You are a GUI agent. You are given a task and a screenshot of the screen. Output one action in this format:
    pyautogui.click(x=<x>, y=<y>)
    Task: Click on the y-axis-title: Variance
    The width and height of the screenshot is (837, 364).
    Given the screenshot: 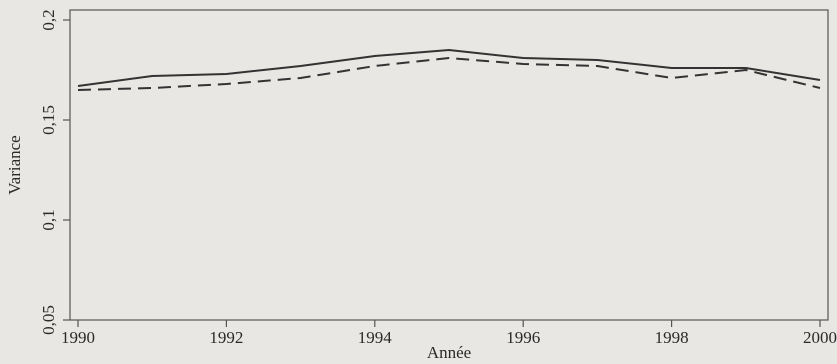 What is the action you would take?
    pyautogui.click(x=14, y=164)
    